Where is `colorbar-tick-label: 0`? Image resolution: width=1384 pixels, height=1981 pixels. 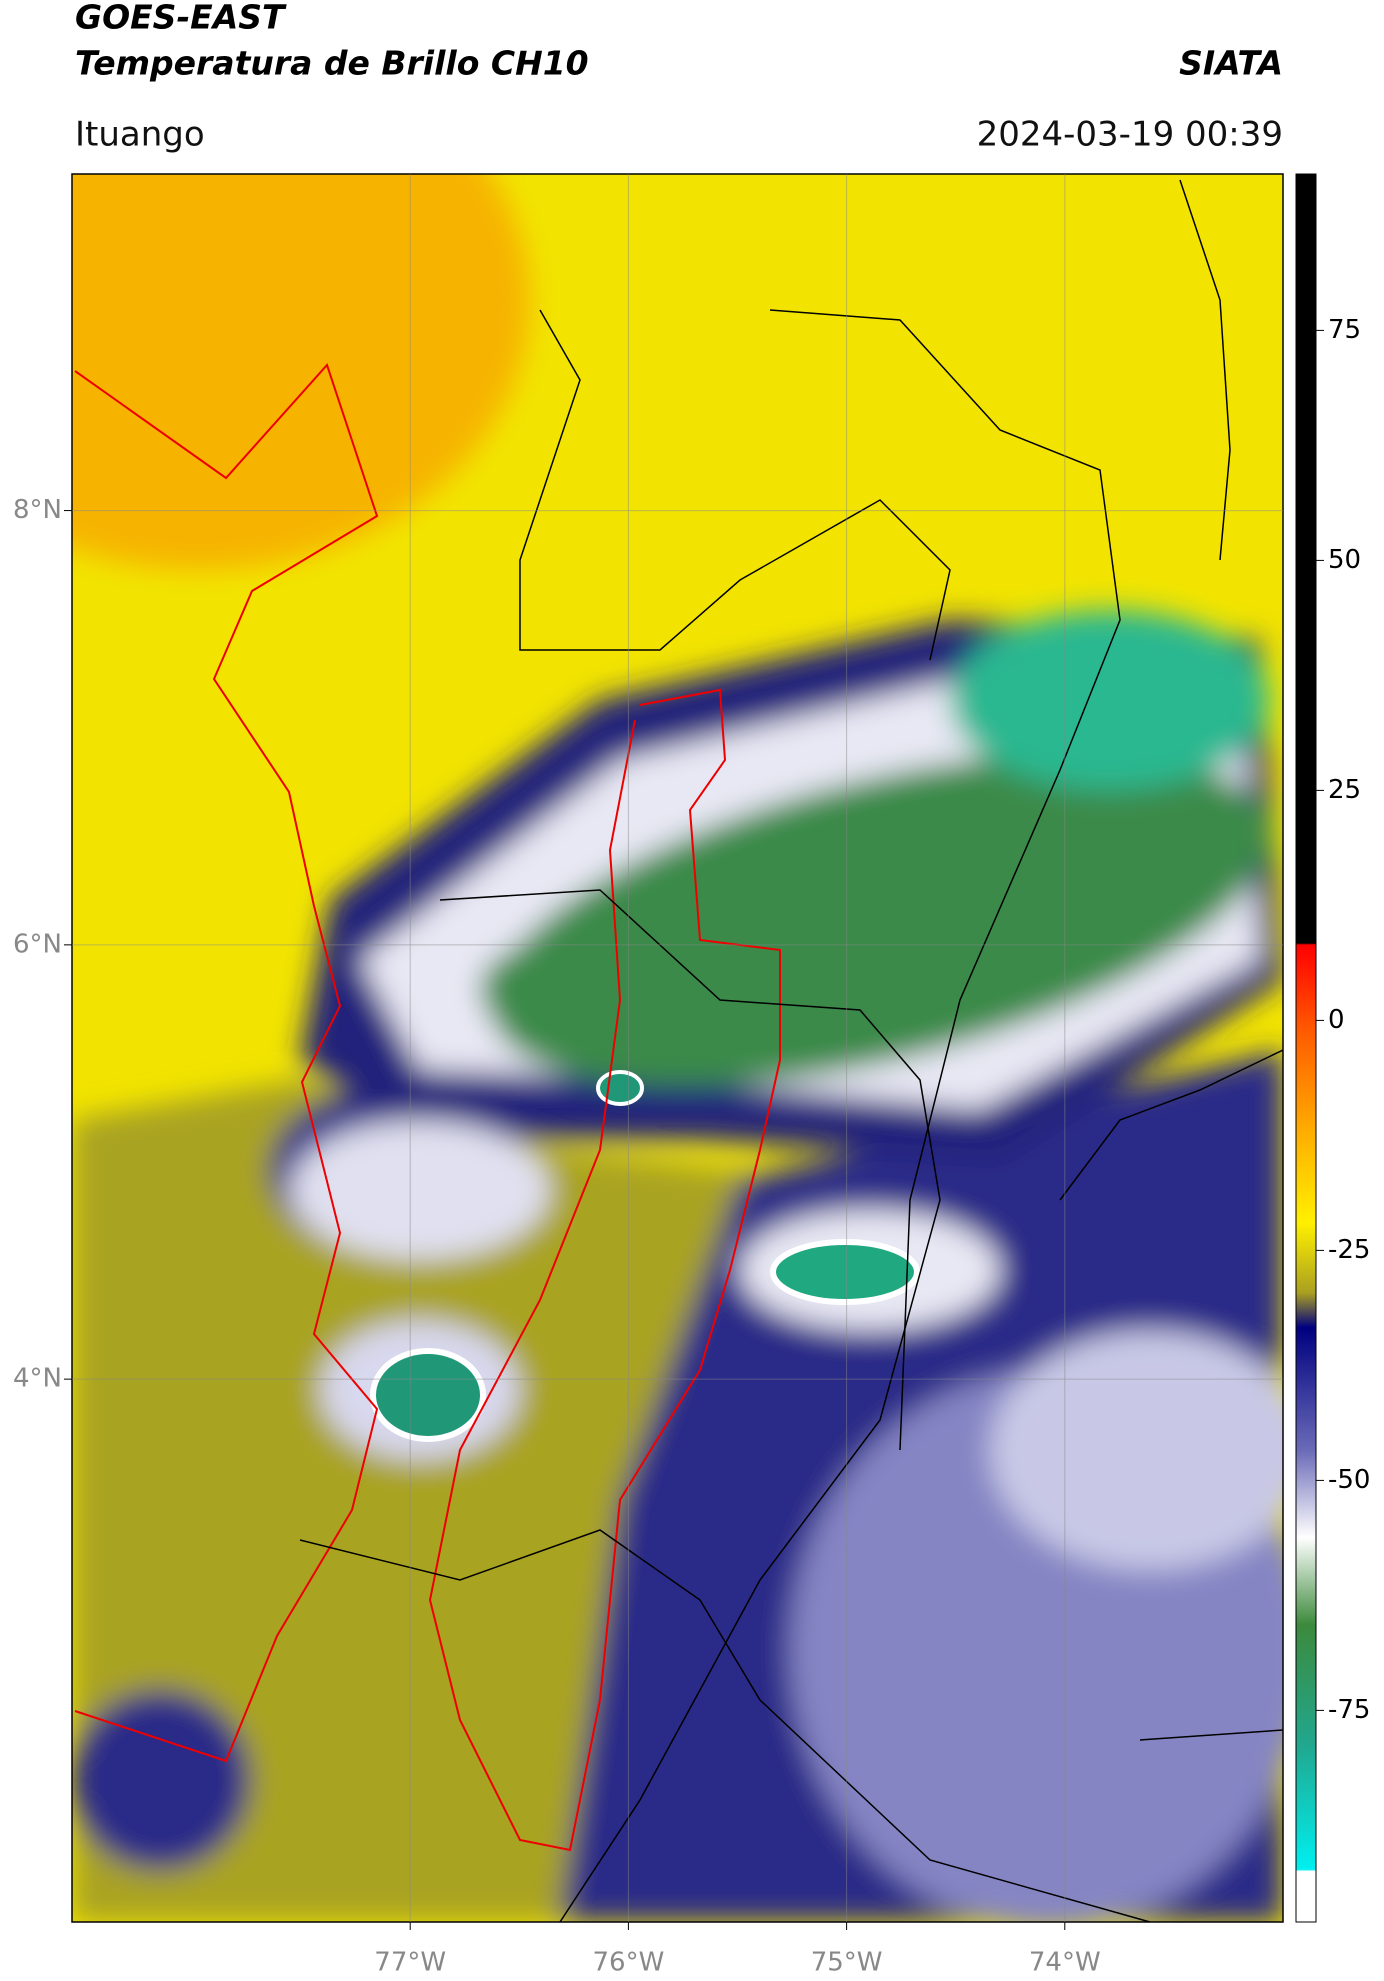
colorbar-tick-label: 0 is located at coordinates (1336, 1020).